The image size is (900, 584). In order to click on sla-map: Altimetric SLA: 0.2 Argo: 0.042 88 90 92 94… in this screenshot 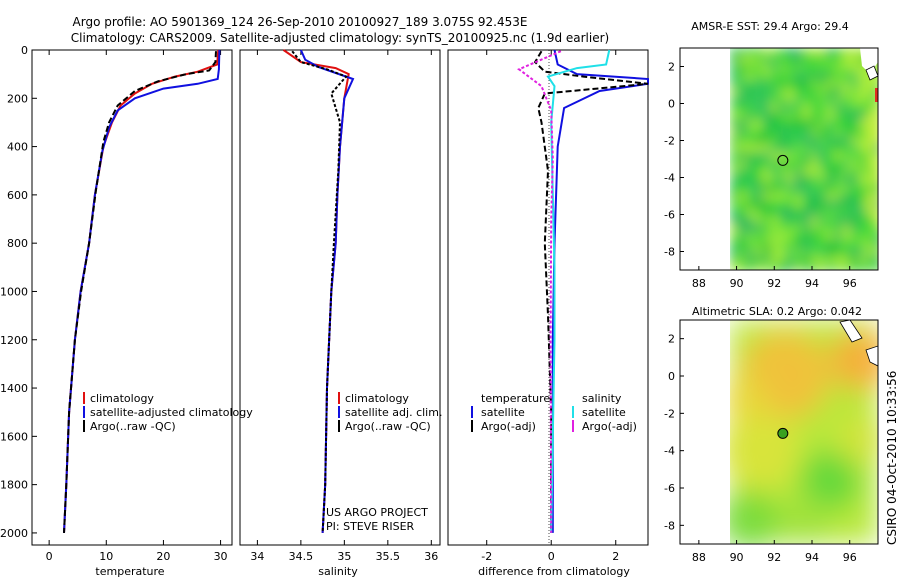, I will do `click(771, 434)`.